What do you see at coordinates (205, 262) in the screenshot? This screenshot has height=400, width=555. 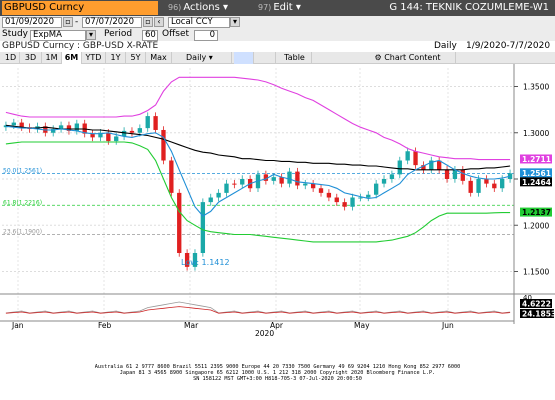 I see `low-price-label: Low: 1.1412` at bounding box center [205, 262].